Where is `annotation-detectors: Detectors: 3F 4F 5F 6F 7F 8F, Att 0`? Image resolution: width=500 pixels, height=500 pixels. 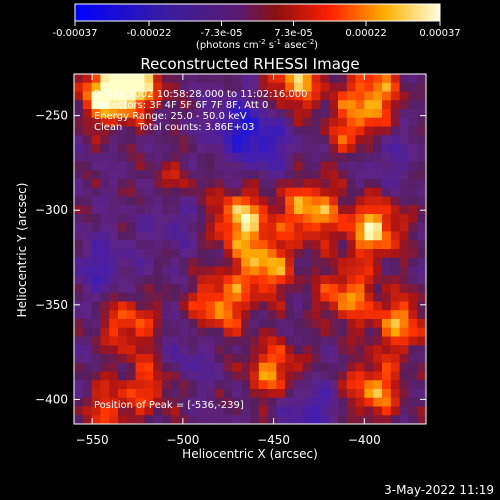 annotation-detectors: Detectors: 3F 4F 5F 6F 7F 8F, Att 0 is located at coordinates (181, 105).